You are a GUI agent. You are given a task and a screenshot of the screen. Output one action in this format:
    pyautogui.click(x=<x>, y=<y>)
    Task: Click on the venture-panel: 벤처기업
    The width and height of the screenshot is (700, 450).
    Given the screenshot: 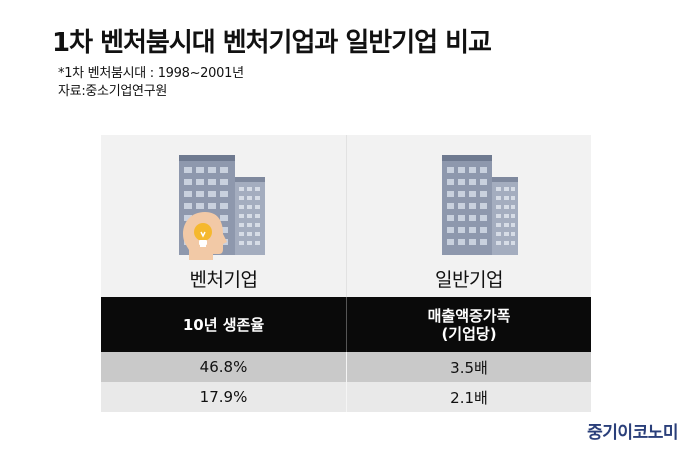 What is the action you would take?
    pyautogui.click(x=223, y=216)
    